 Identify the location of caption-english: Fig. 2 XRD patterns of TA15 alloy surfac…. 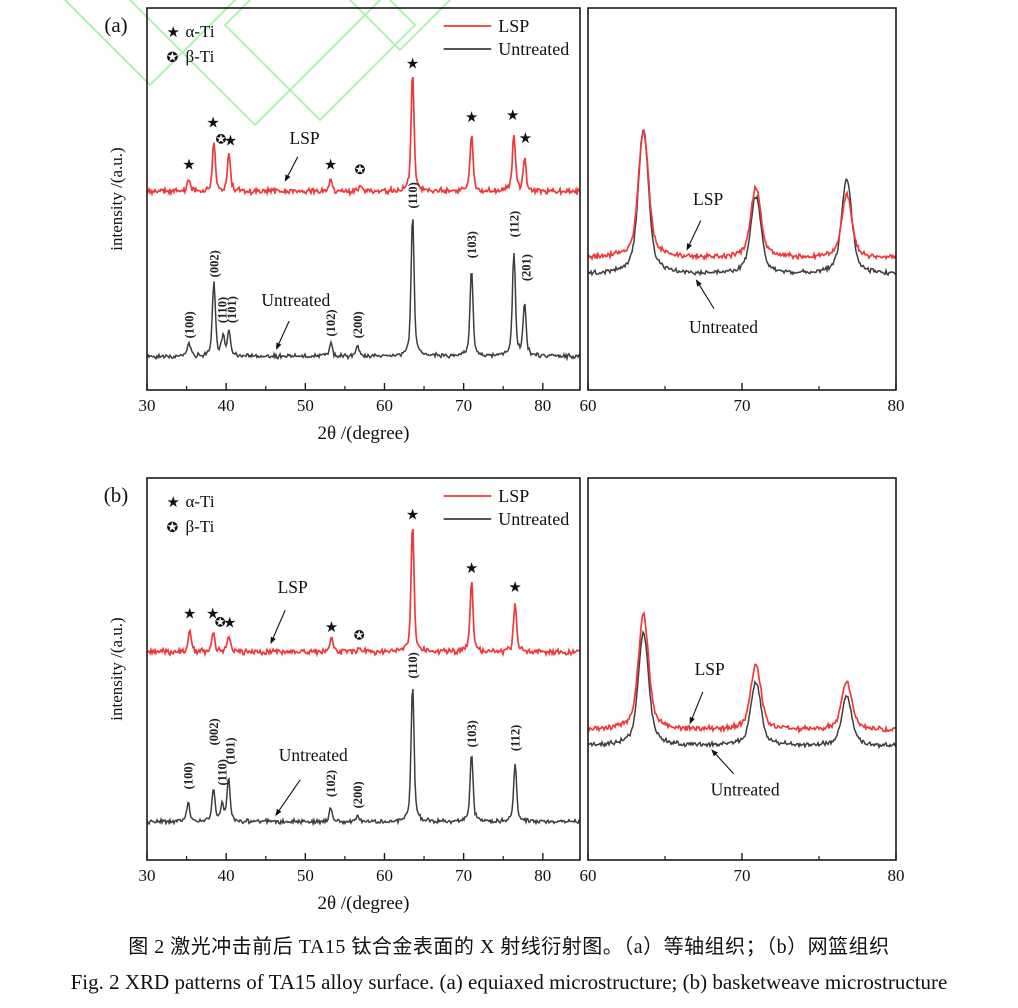
(509, 982).